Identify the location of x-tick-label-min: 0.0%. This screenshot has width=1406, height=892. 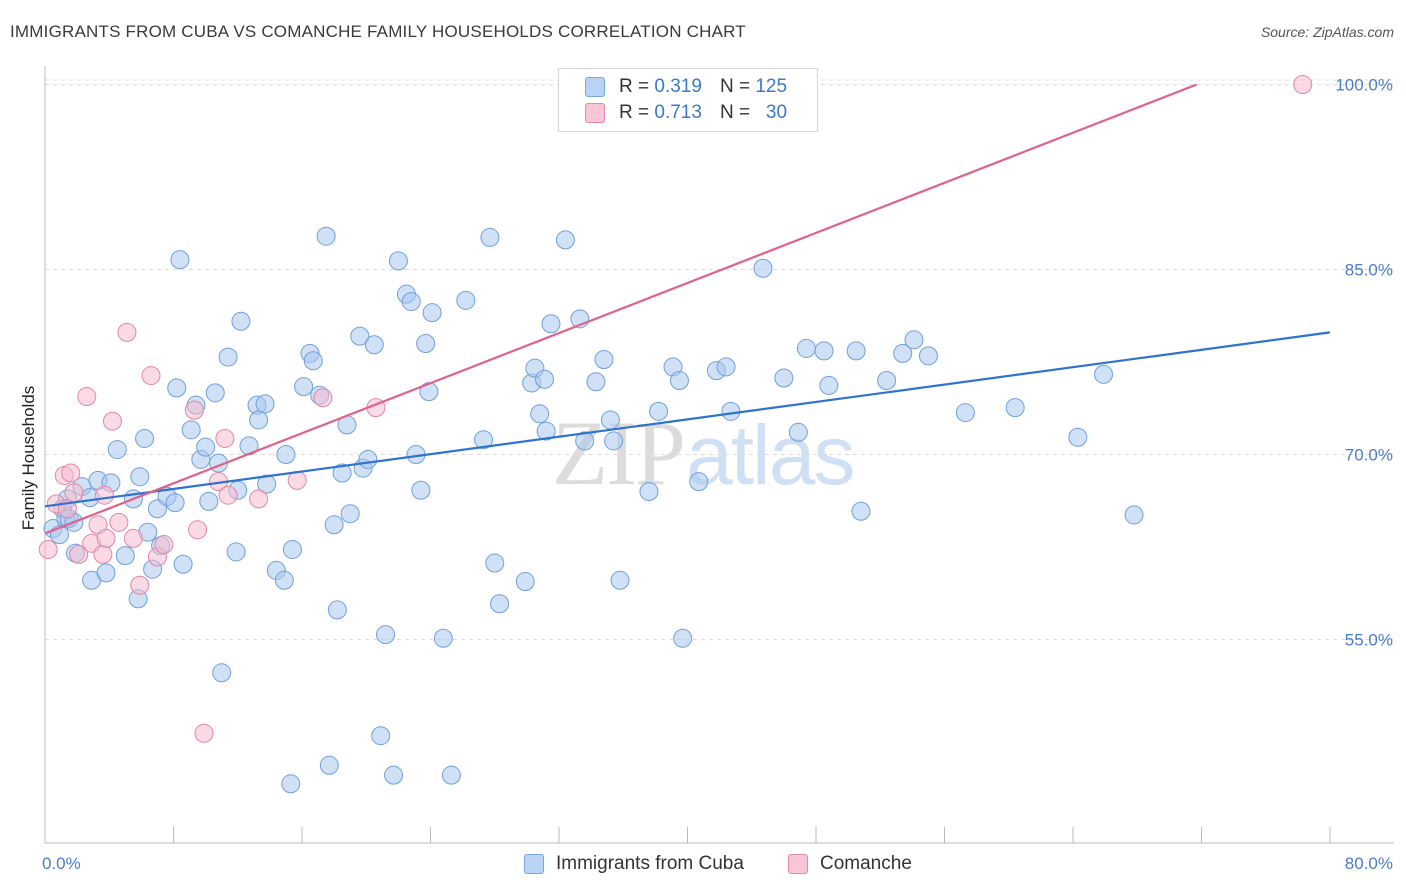
(61, 863).